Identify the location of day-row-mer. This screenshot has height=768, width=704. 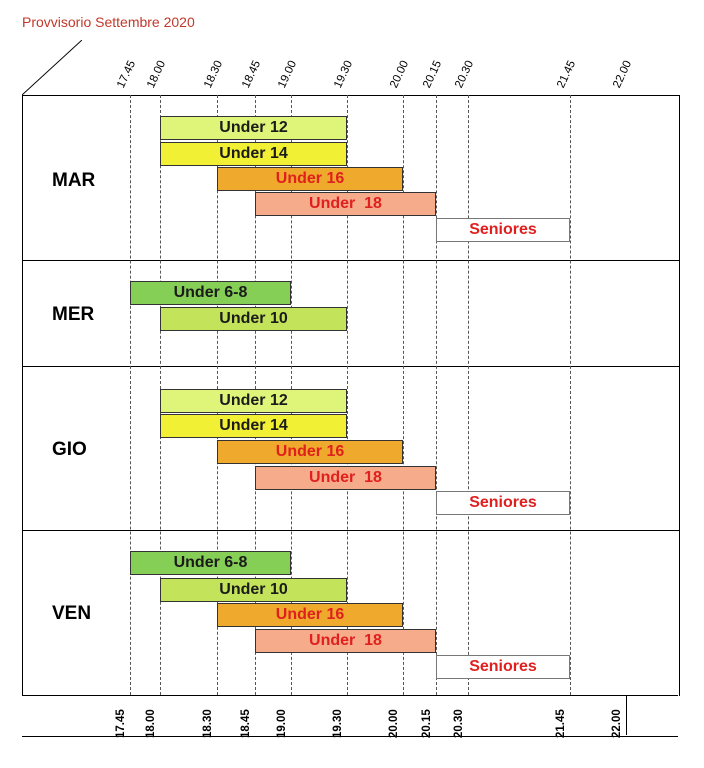
(351, 313).